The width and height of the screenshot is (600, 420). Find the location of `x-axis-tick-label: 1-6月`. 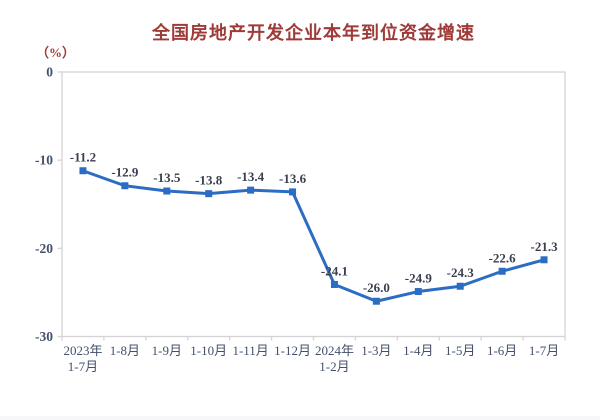

x-axis-tick-label: 1-6月 is located at coordinates (502, 350).